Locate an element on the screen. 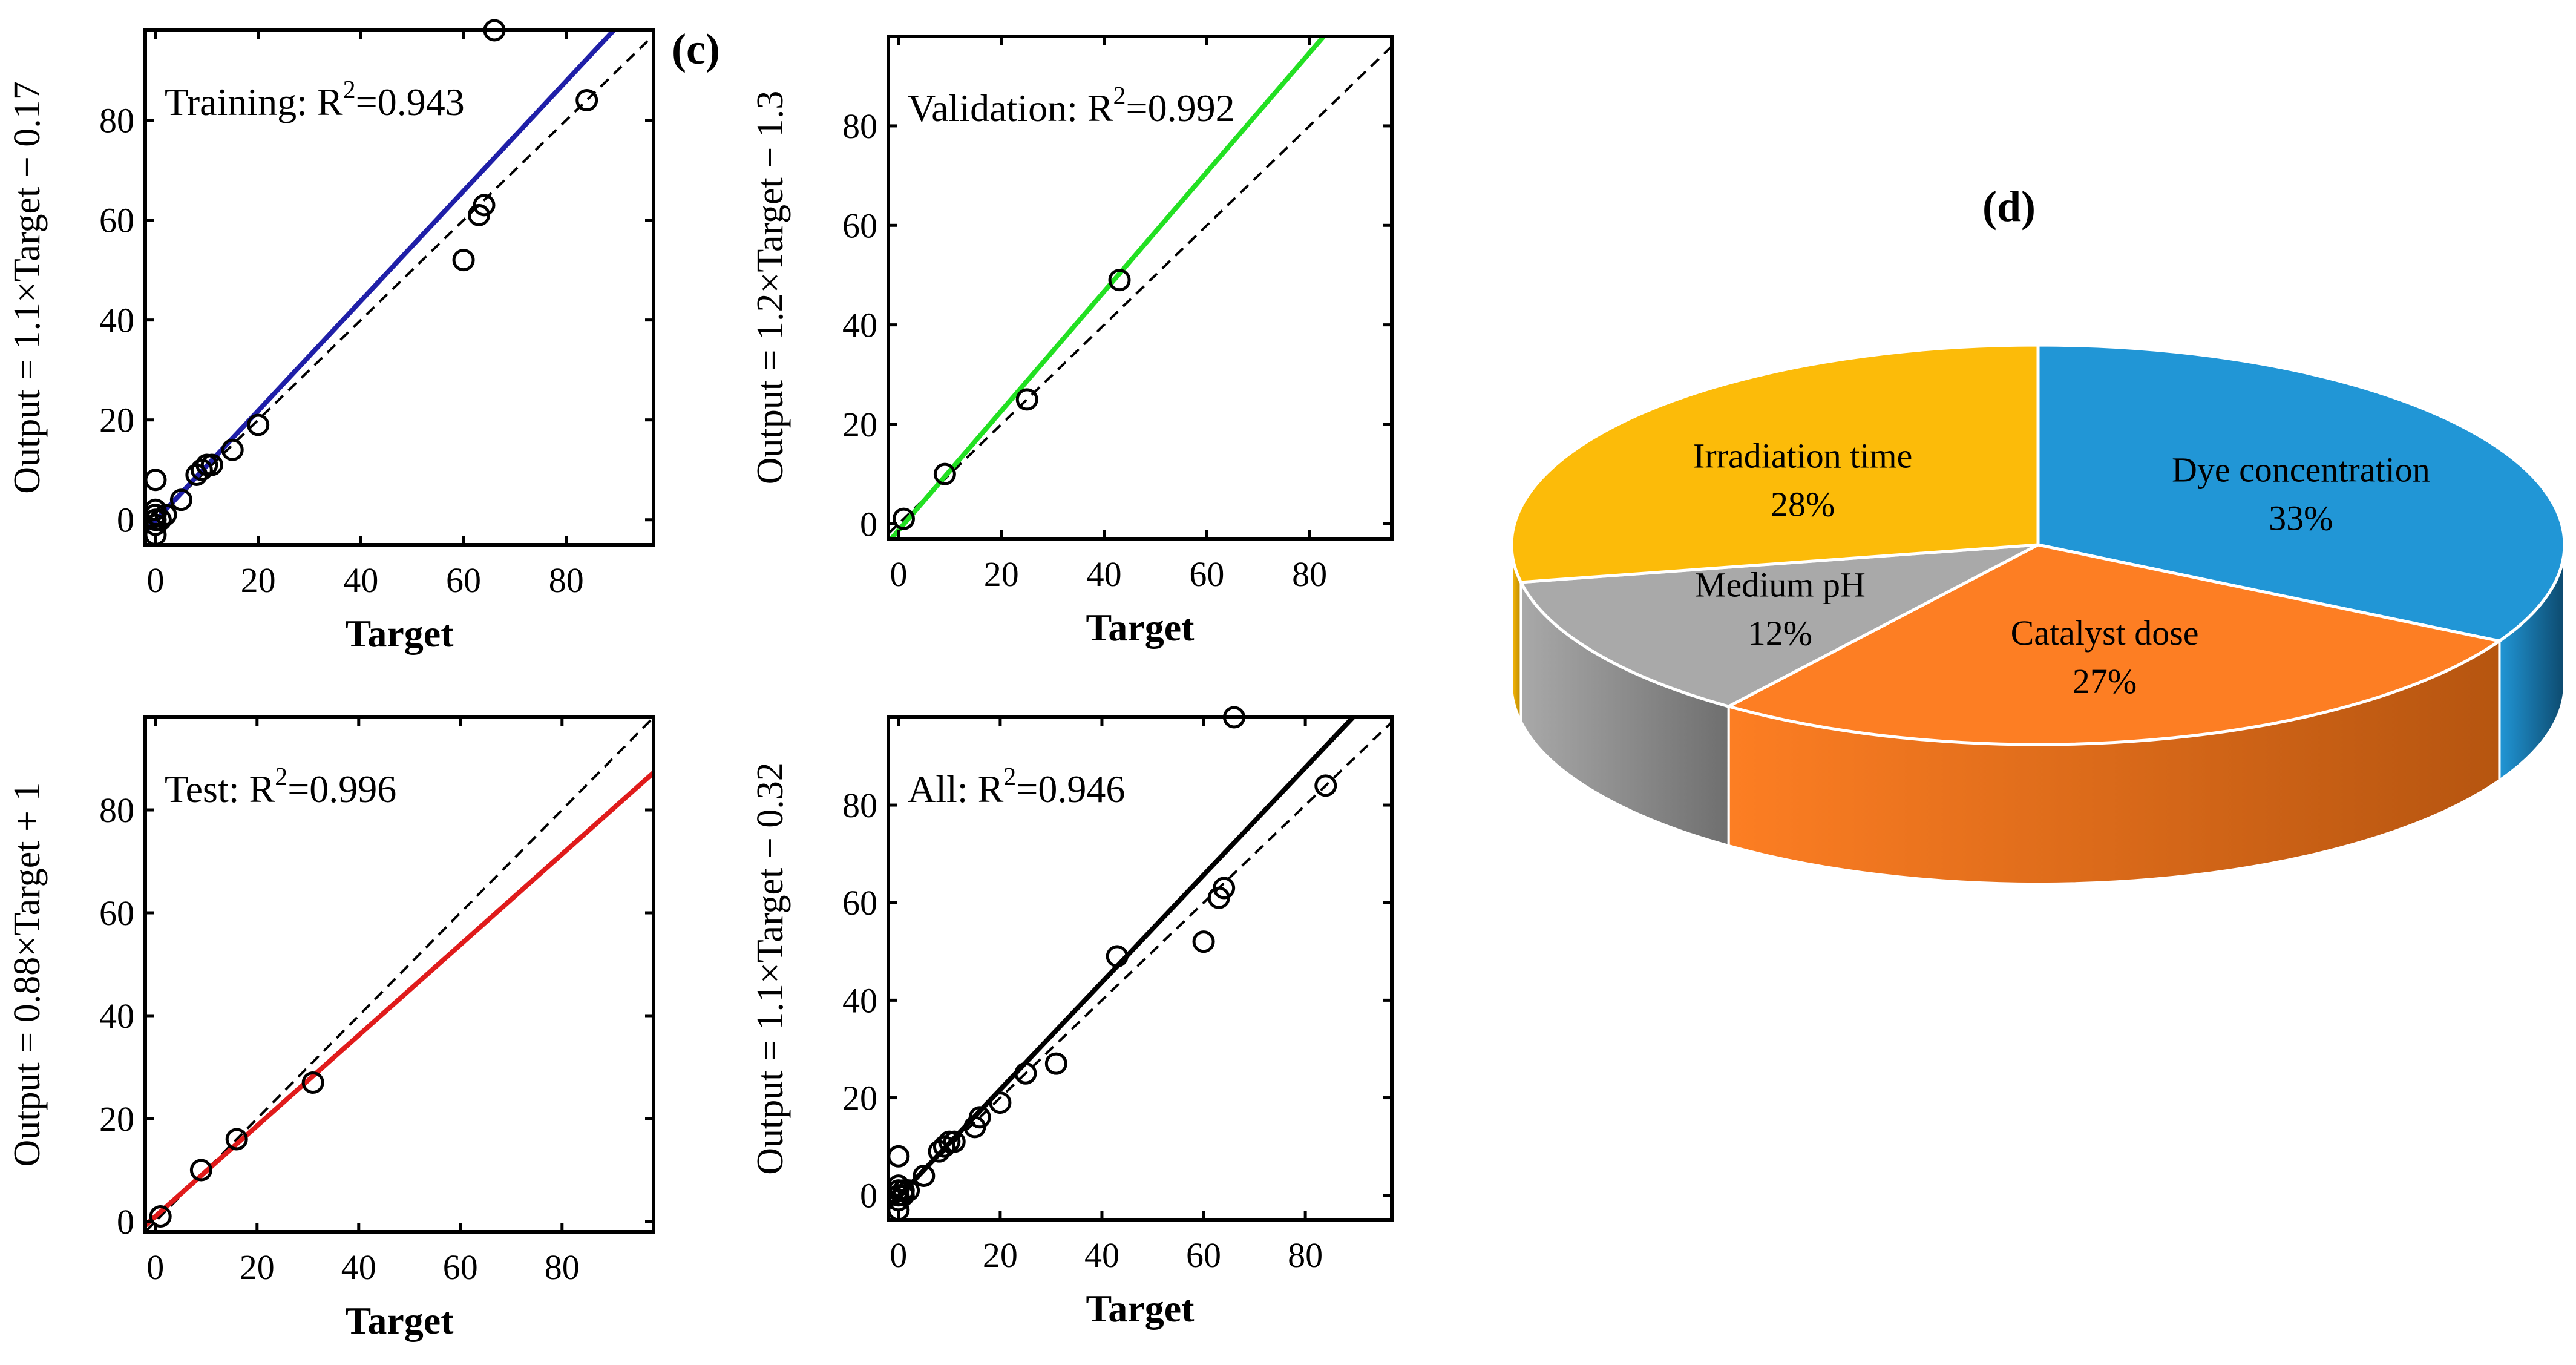 The image size is (2576, 1365). slice-percent-label: 27% is located at coordinates (2105, 681).